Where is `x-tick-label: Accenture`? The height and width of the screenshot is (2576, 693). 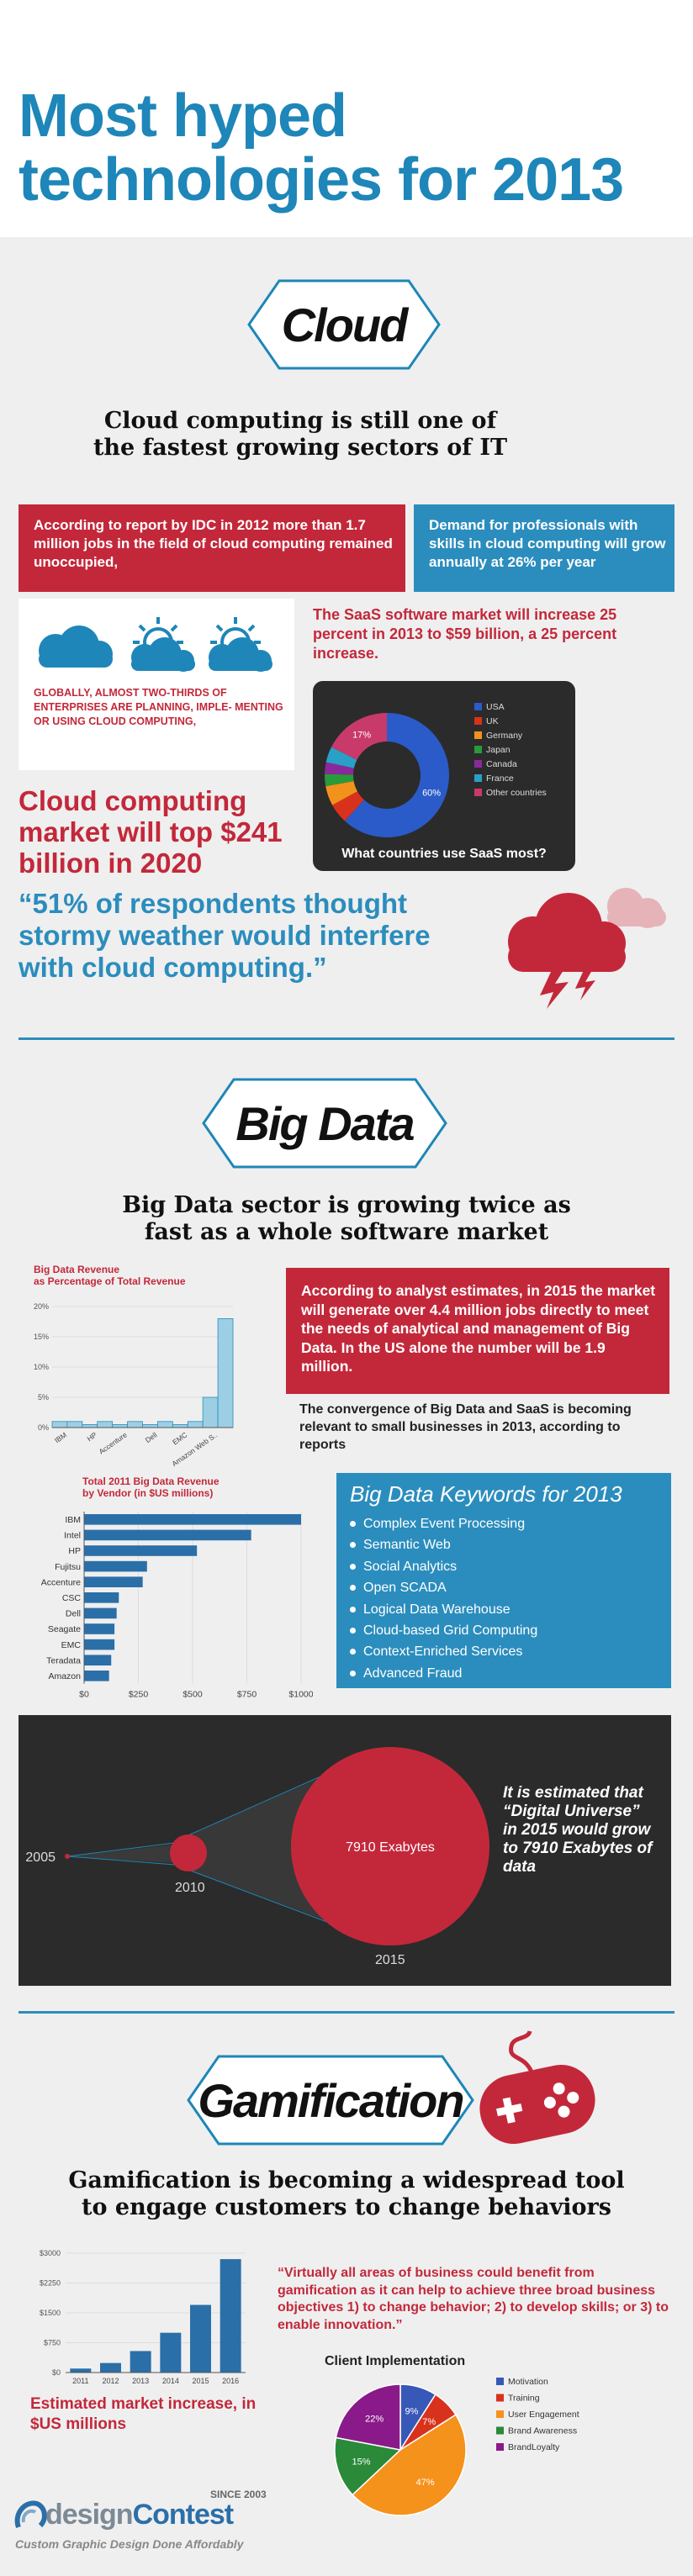
x-tick-label: Accenture is located at coordinates (113, 1442).